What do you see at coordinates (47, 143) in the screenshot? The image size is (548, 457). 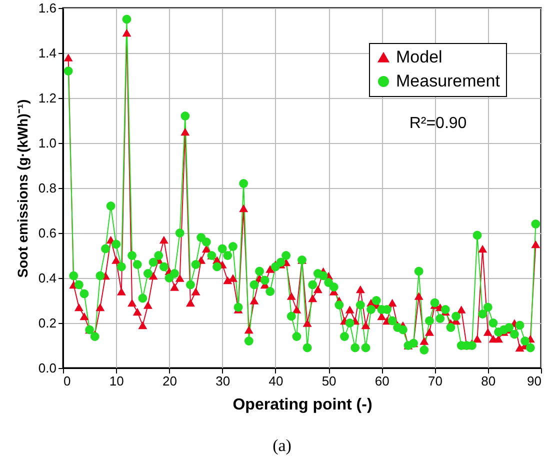 I see `y-tick-label: 1.0` at bounding box center [47, 143].